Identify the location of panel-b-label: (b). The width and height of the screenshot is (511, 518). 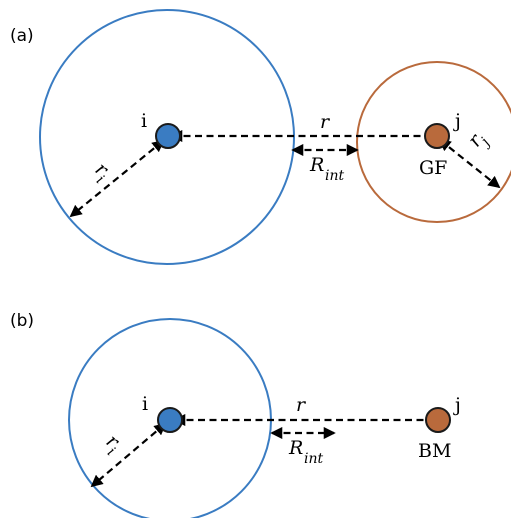
(22, 321).